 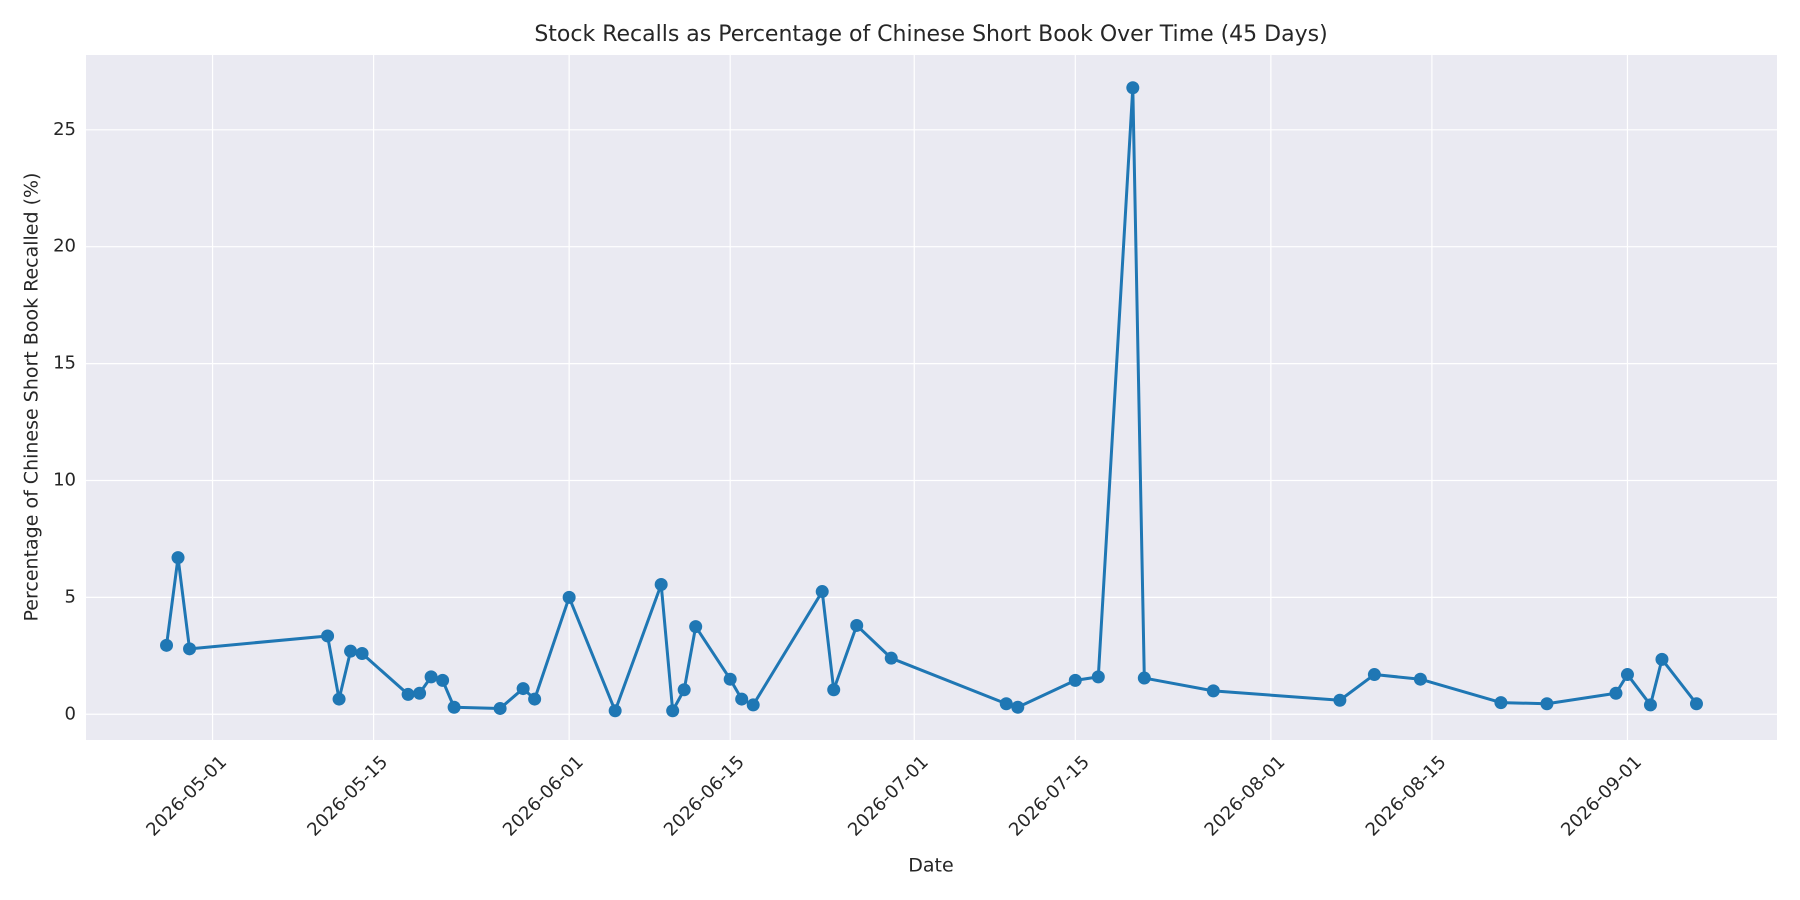 What do you see at coordinates (1406, 796) in the screenshot?
I see `x-tick-label: 2026-08-15` at bounding box center [1406, 796].